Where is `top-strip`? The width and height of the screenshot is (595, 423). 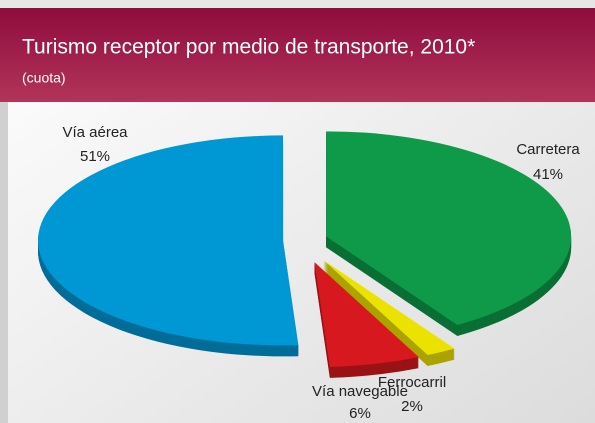
top-strip is located at coordinates (297, 4).